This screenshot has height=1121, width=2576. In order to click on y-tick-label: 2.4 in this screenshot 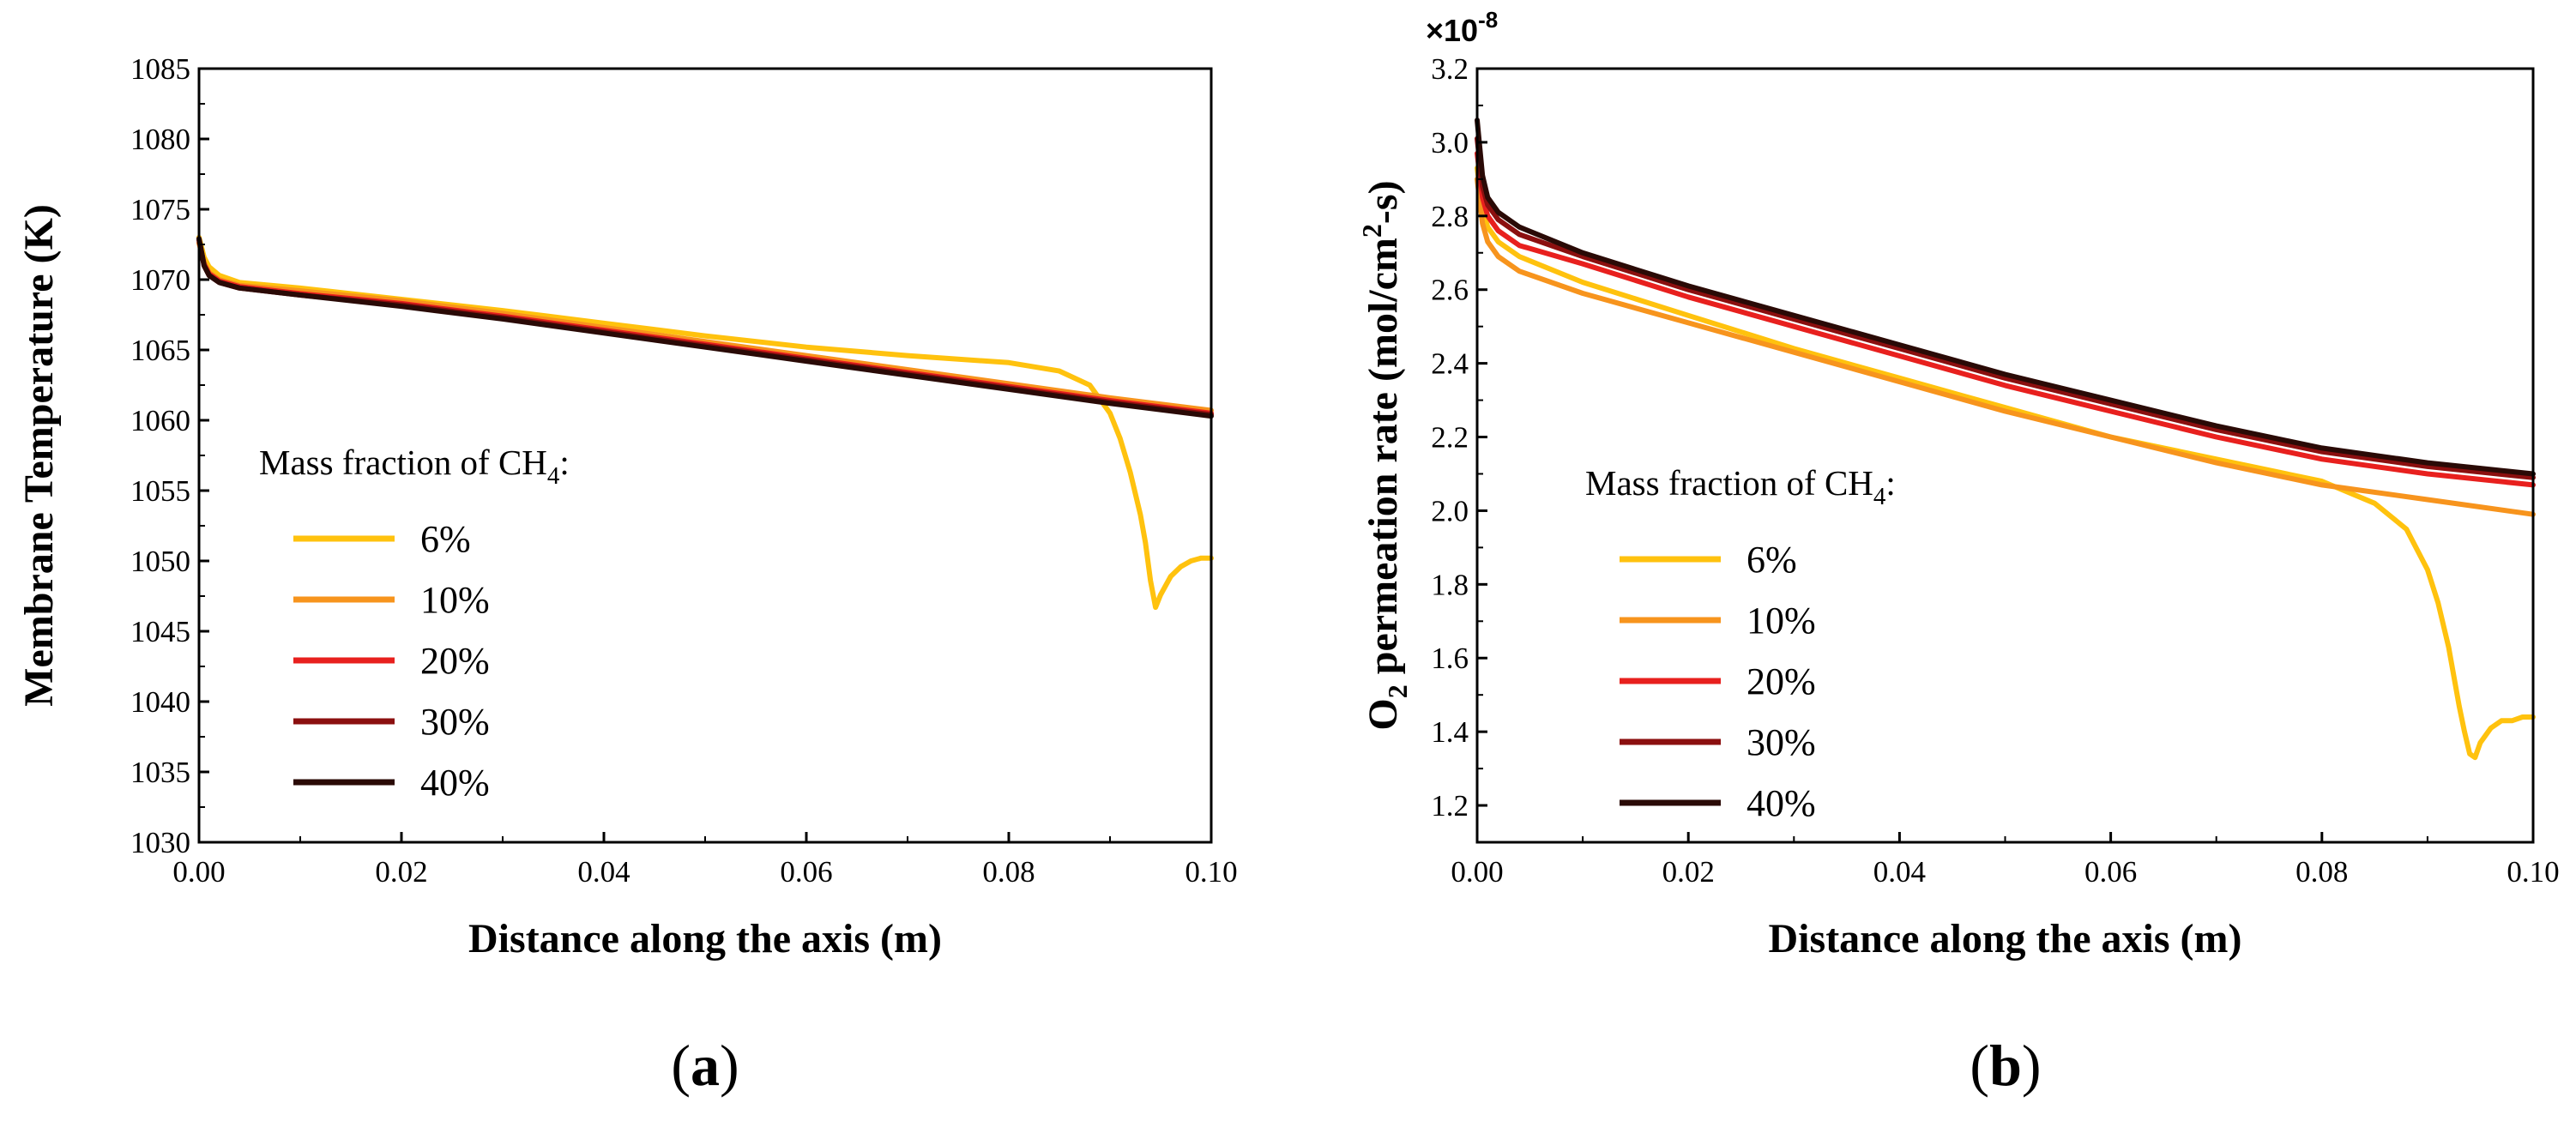, I will do `click(1450, 364)`.